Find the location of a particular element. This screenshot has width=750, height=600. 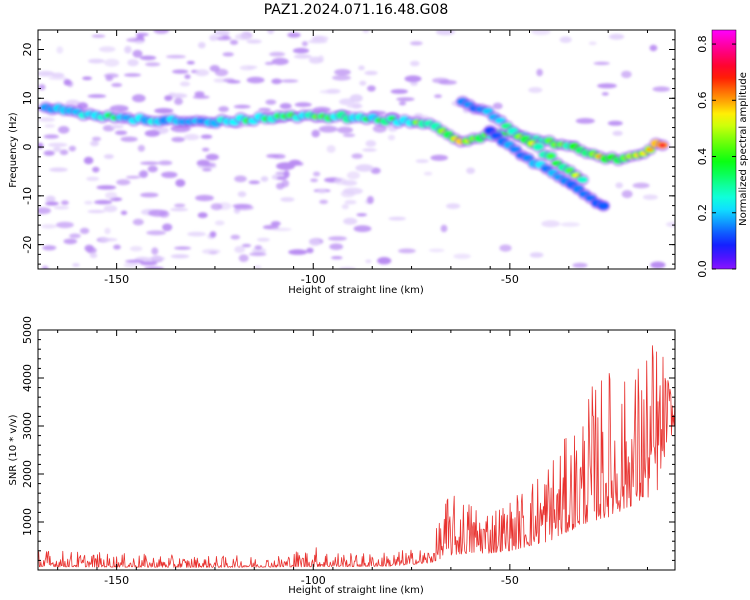

x-tick-label: -100 is located at coordinates (313, 580).